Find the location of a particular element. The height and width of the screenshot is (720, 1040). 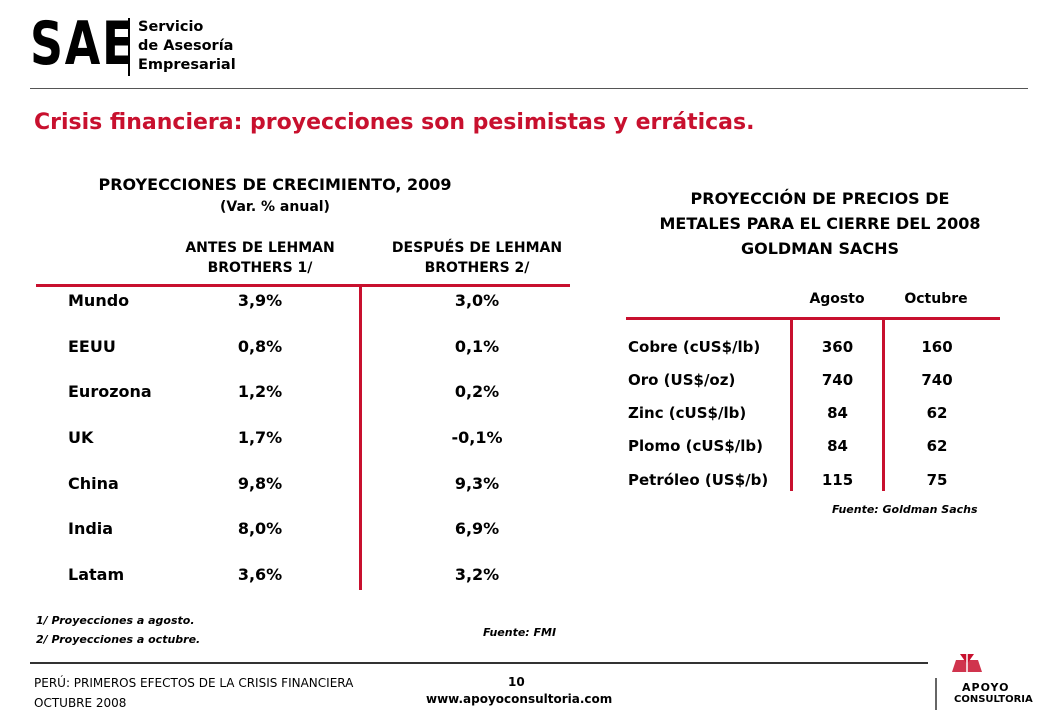

sae-logo: SAE is located at coordinates (83, 44).